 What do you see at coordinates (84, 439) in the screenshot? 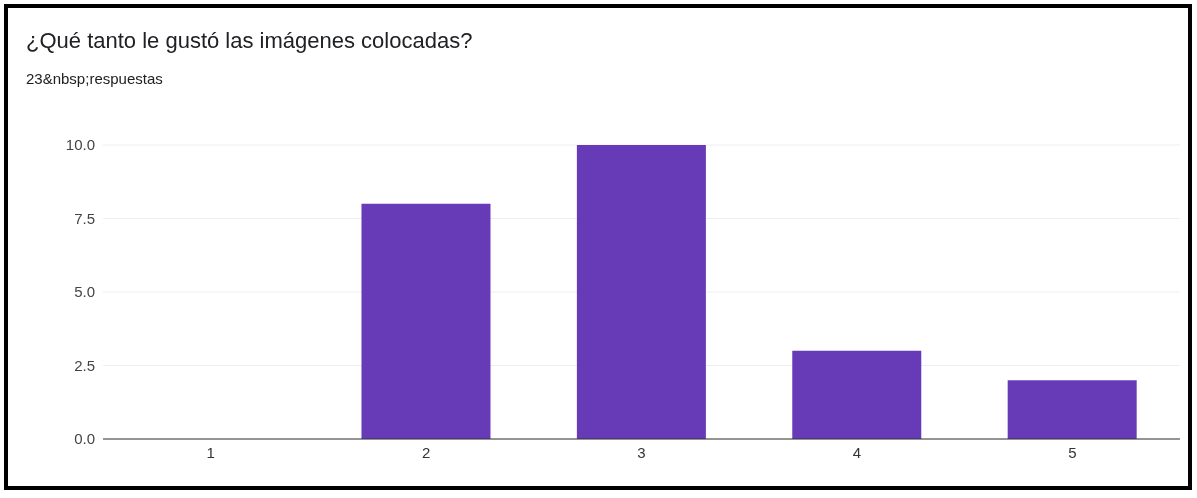
I see `y-tick-label: 0.0` at bounding box center [84, 439].